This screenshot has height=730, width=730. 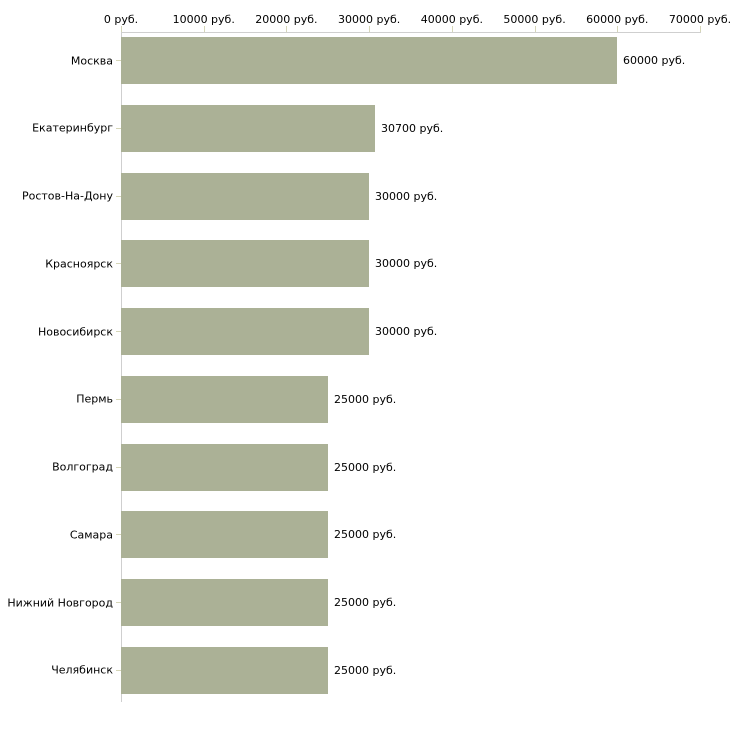 I want to click on x-axis-tick-label: 70000 руб., so click(x=699, y=19).